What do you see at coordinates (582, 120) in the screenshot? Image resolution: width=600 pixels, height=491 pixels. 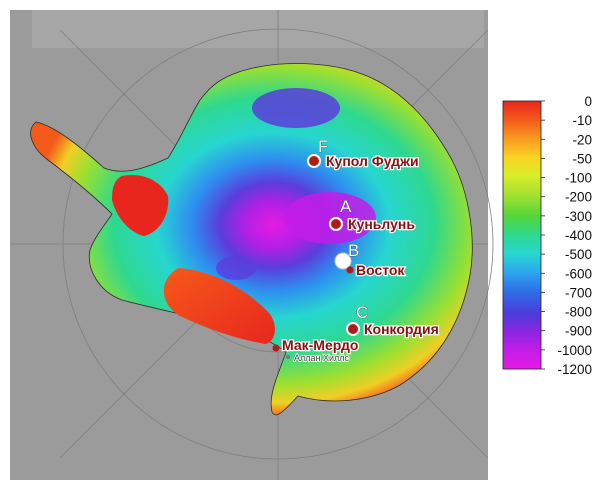 I see `colorbar-tick-label: -10` at bounding box center [582, 120].